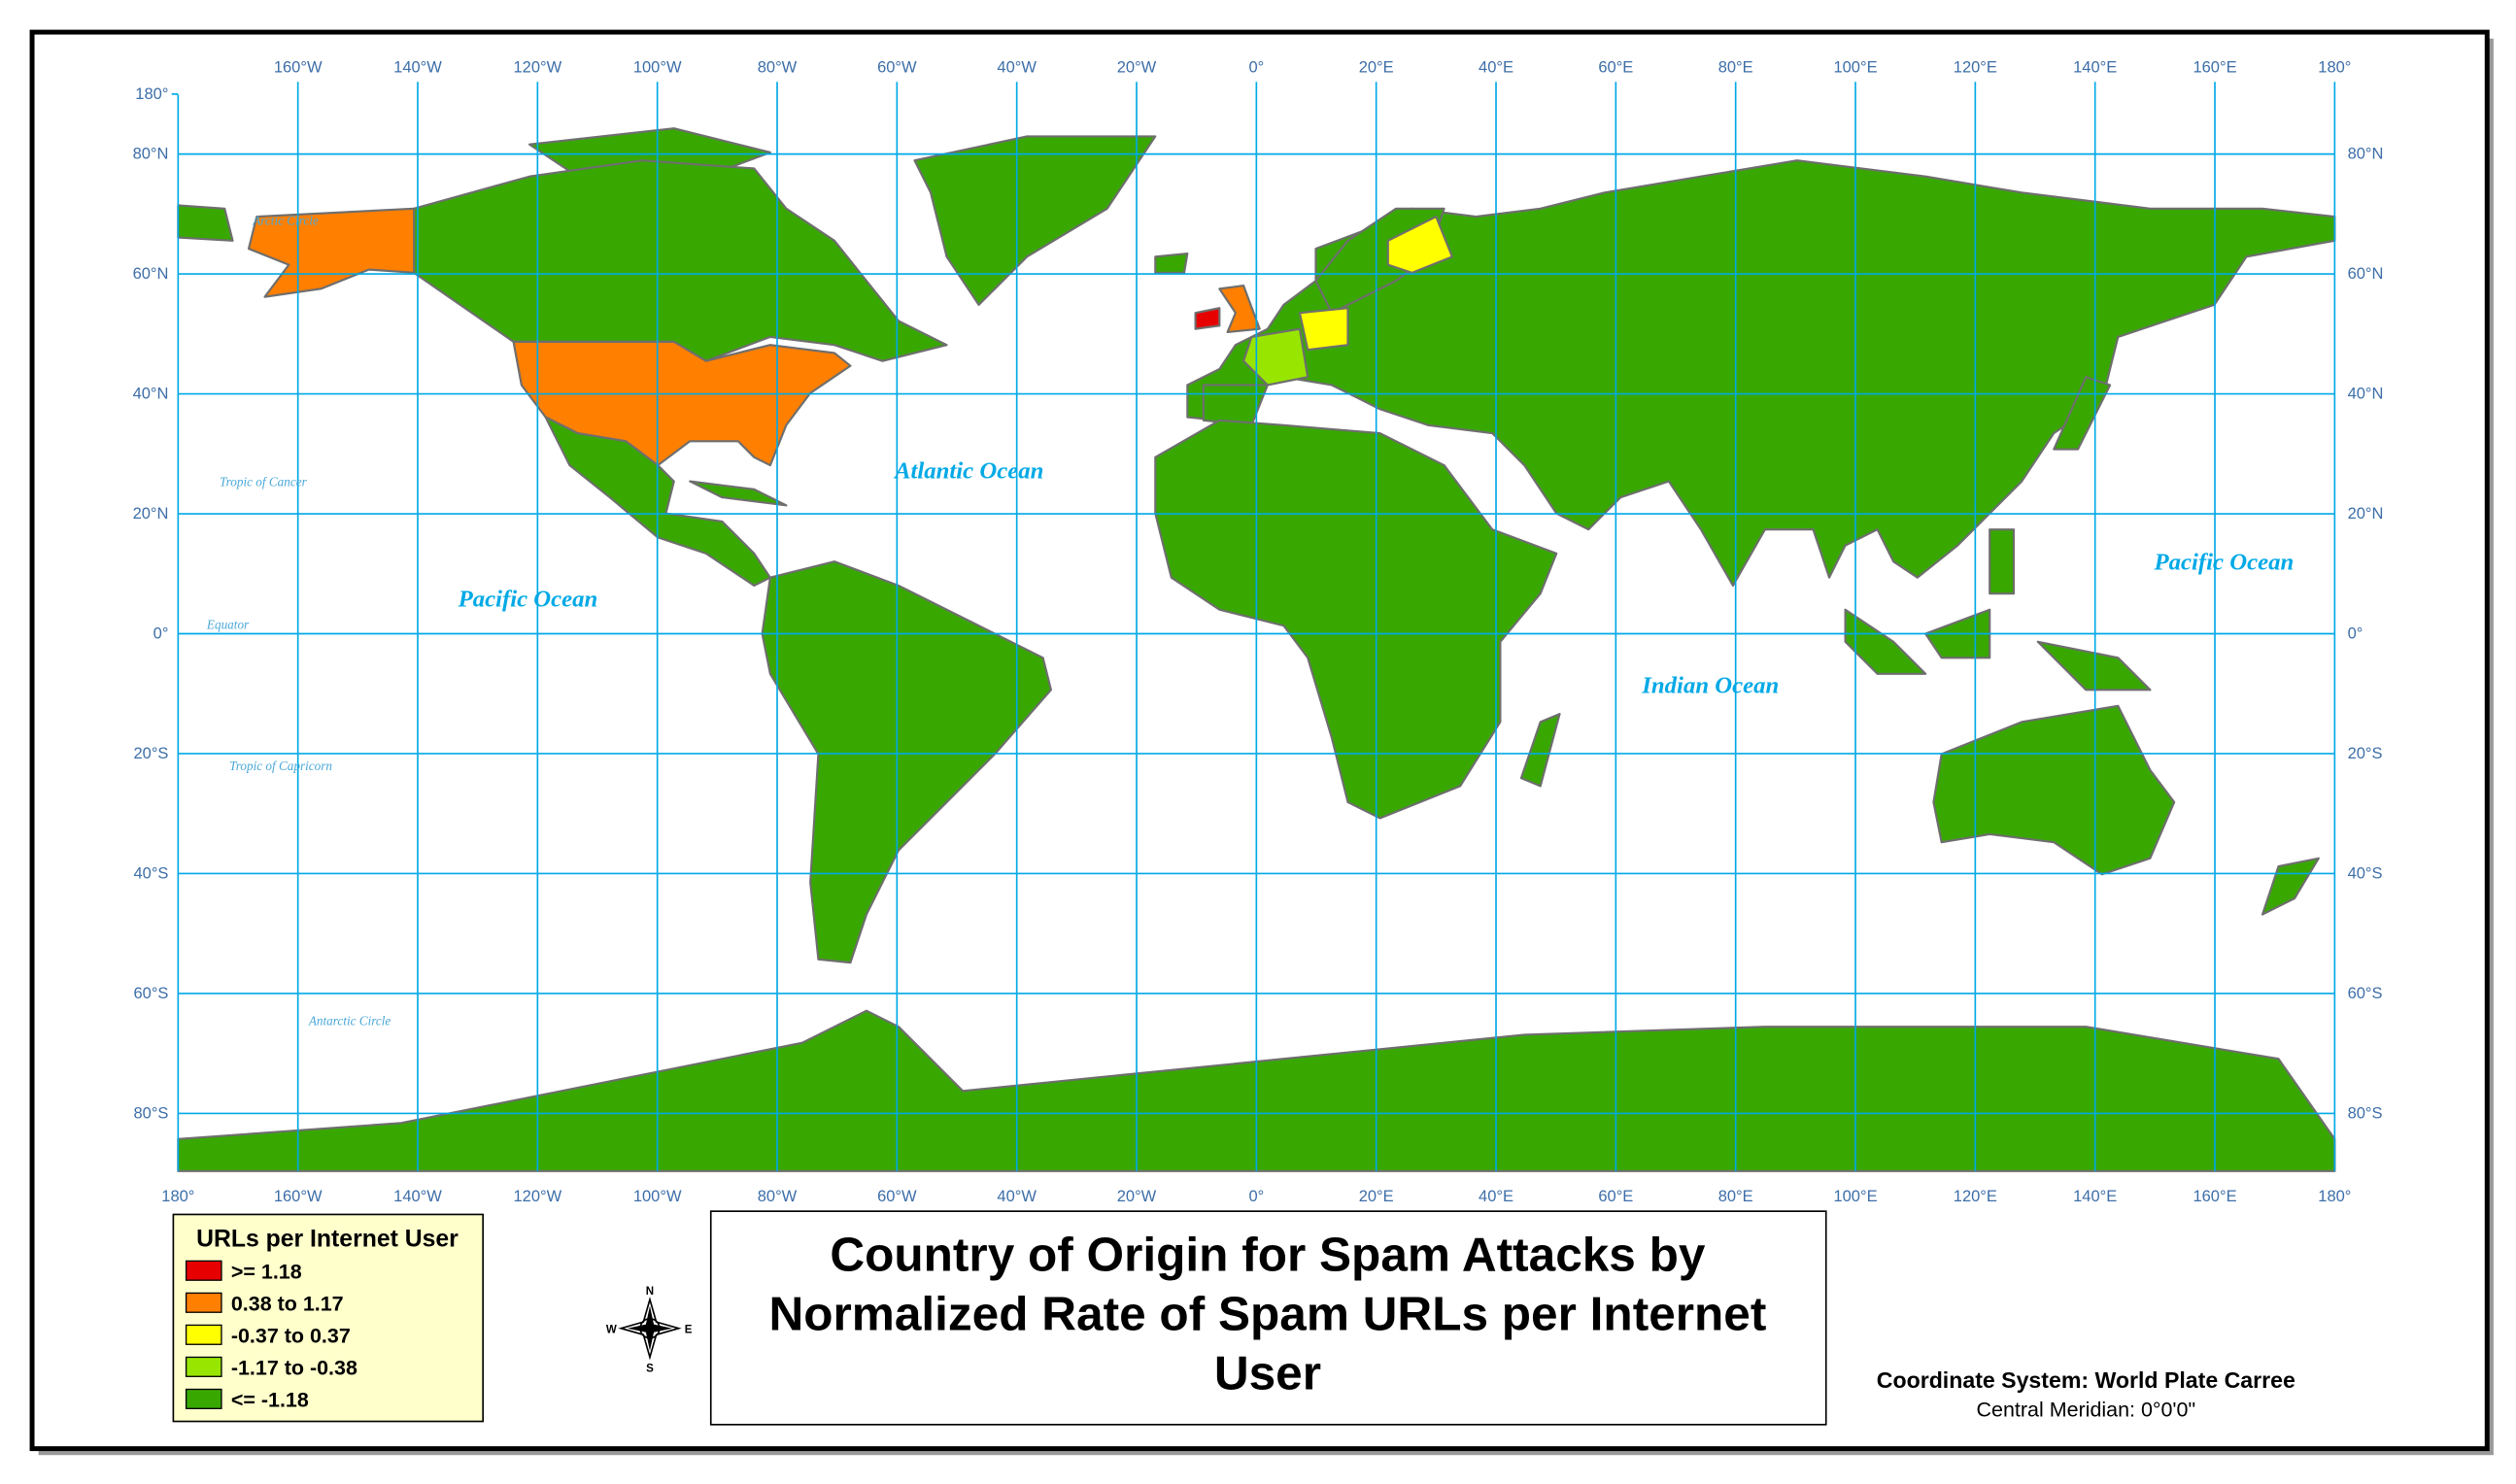 This screenshot has width=2516, height=1484. Describe the element at coordinates (650, 1368) in the screenshot. I see `compass-letter: S` at that location.